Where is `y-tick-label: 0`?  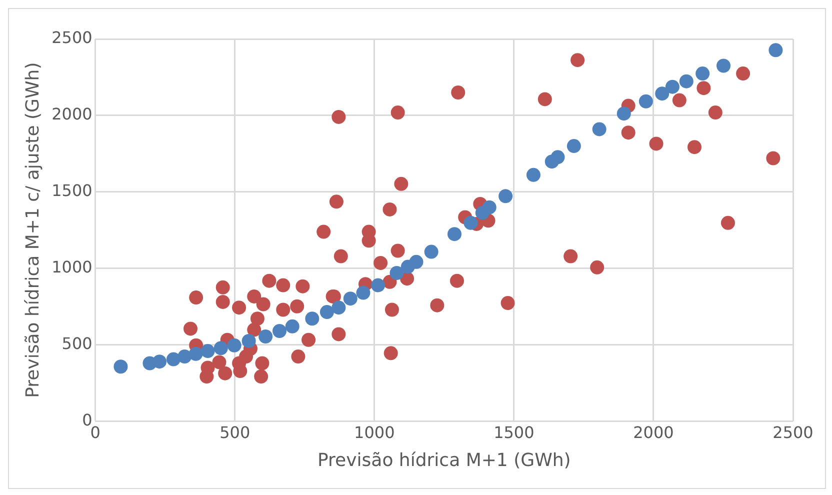 y-tick-label: 0 is located at coordinates (87, 420).